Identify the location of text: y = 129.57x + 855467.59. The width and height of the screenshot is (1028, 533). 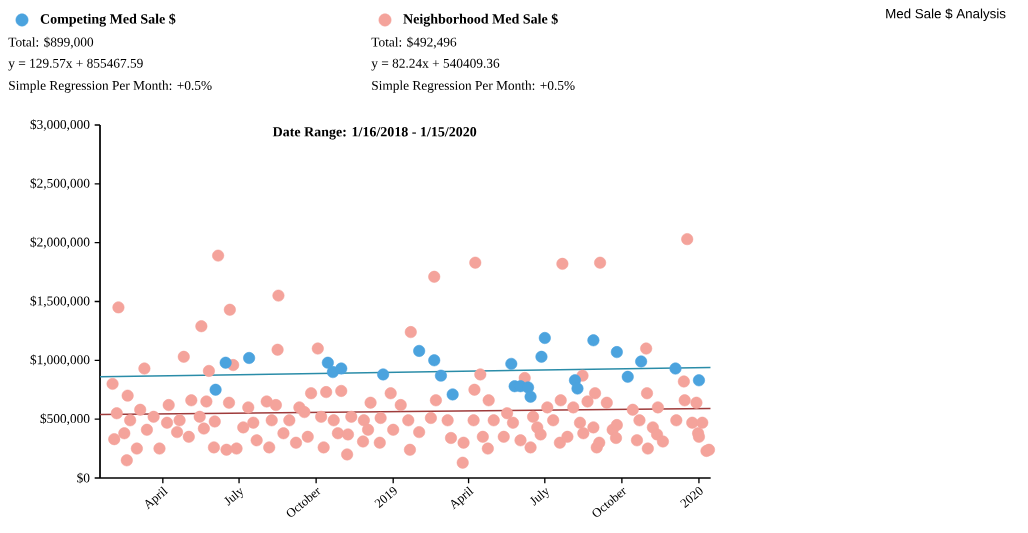
(75, 64).